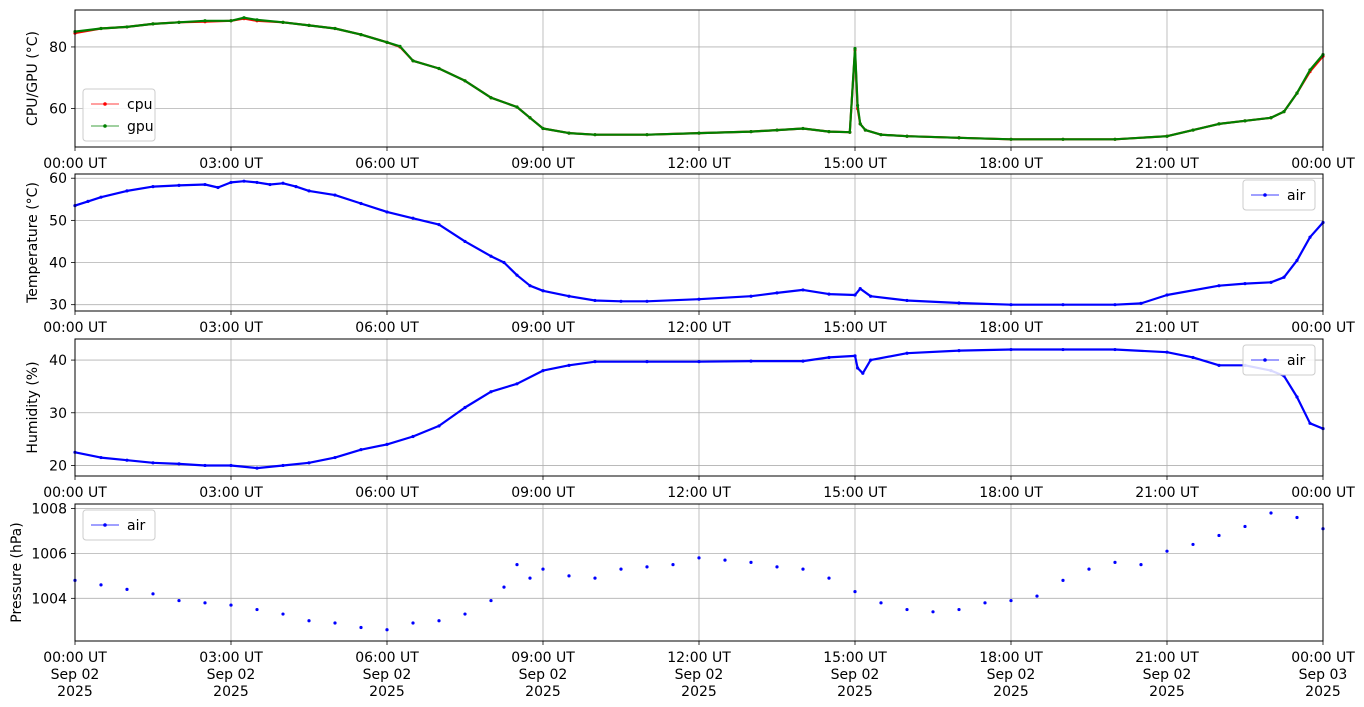 The width and height of the screenshot is (1364, 707). I want to click on y-tick-label: 40, so click(58, 361).